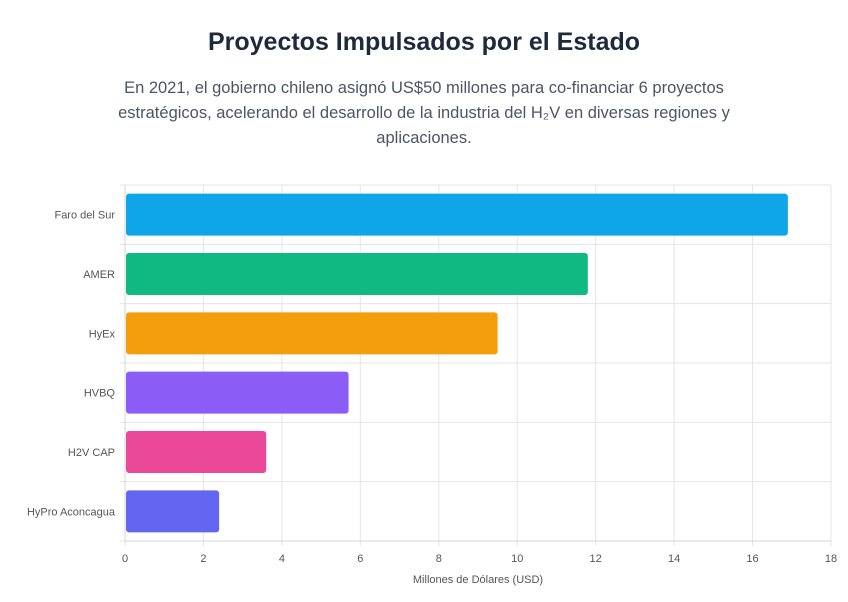 Image resolution: width=848 pixels, height=602 pixels. I want to click on bar-hypro-aconcagua, so click(173, 511).